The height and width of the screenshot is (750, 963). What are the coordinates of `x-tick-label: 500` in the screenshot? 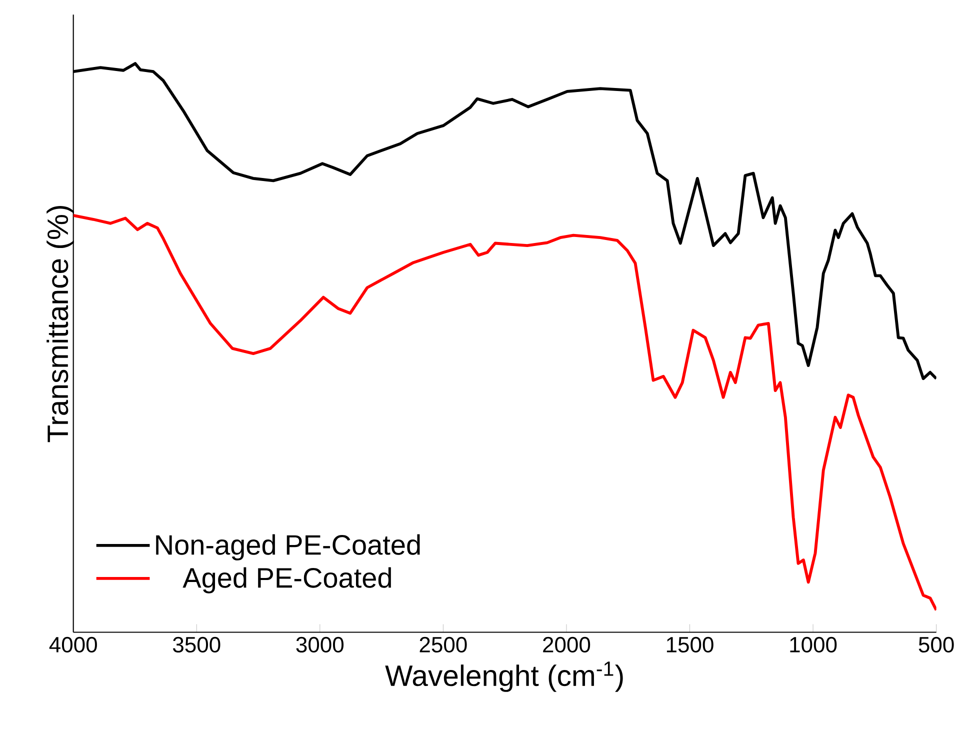 It's located at (936, 645).